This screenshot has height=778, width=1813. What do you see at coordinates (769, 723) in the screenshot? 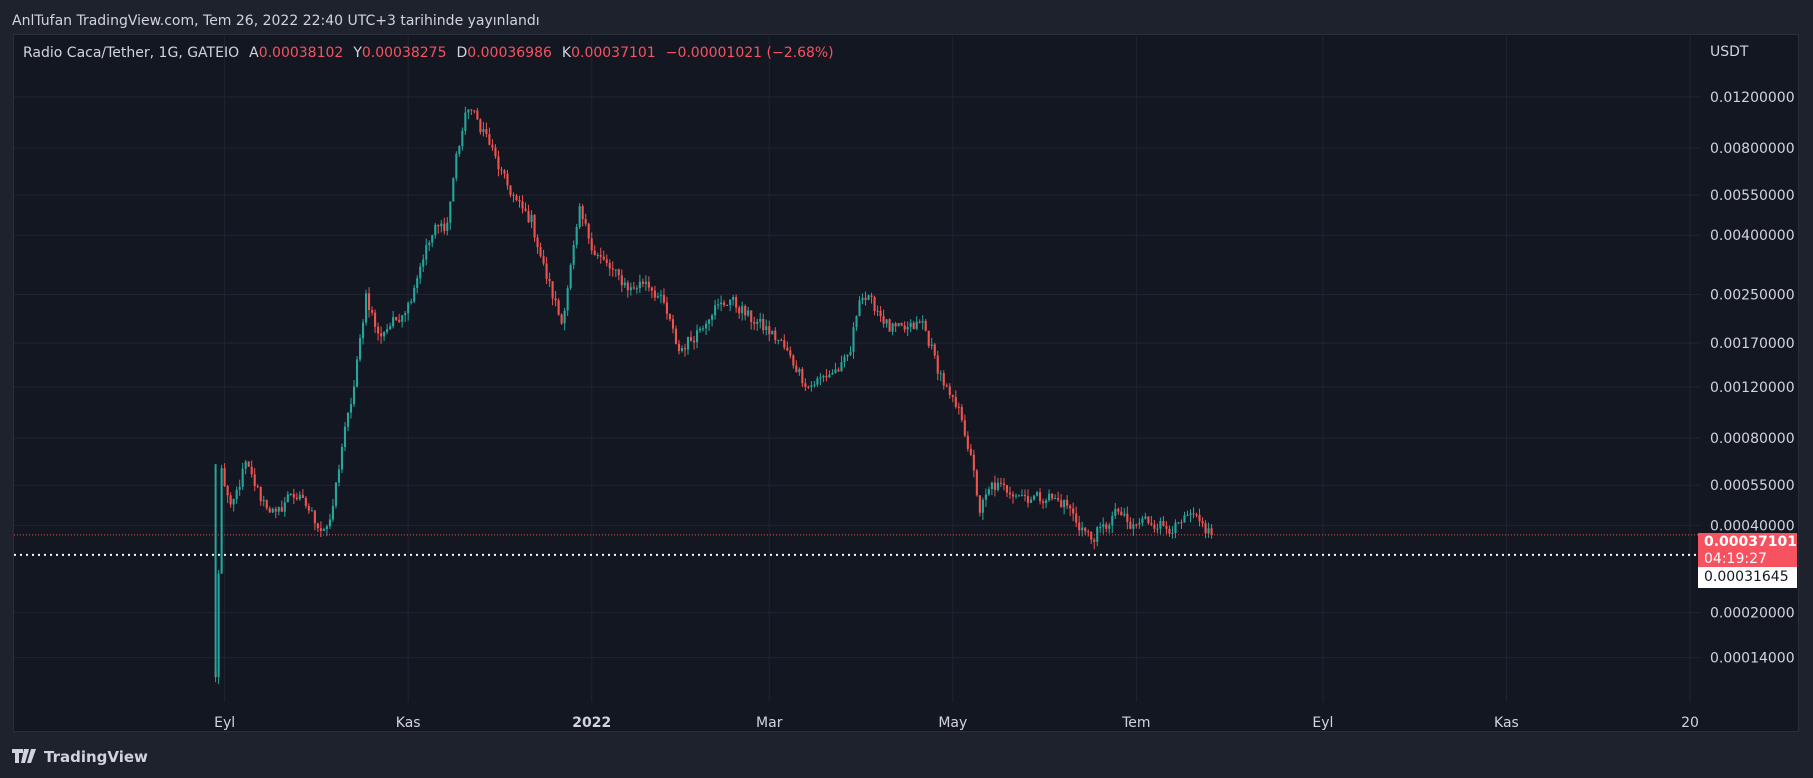
I see `x-tick-label: Mar` at bounding box center [769, 723].